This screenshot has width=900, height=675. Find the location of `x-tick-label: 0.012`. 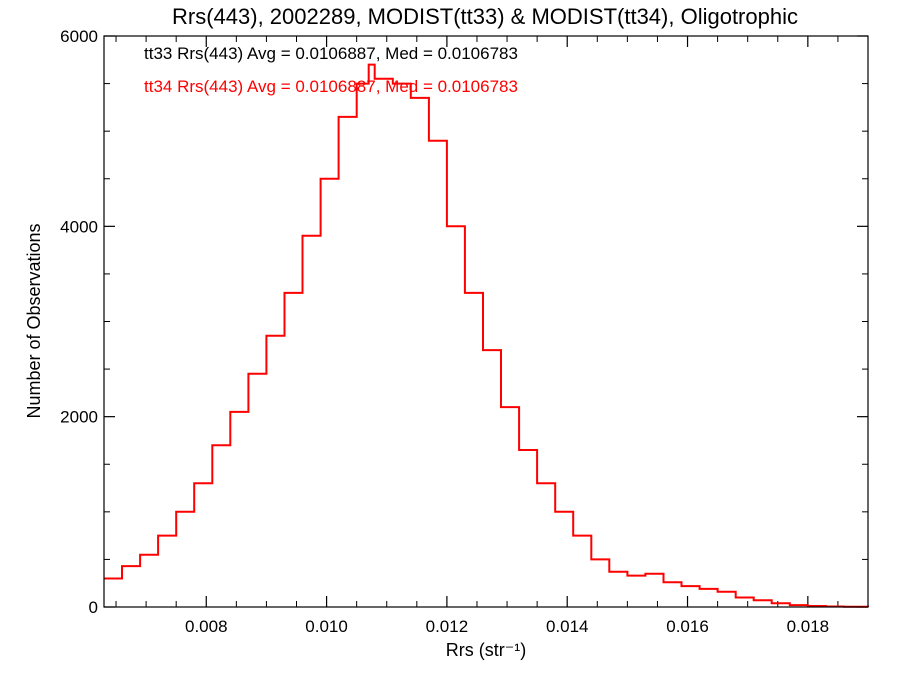

x-tick-label: 0.012 is located at coordinates (447, 626).